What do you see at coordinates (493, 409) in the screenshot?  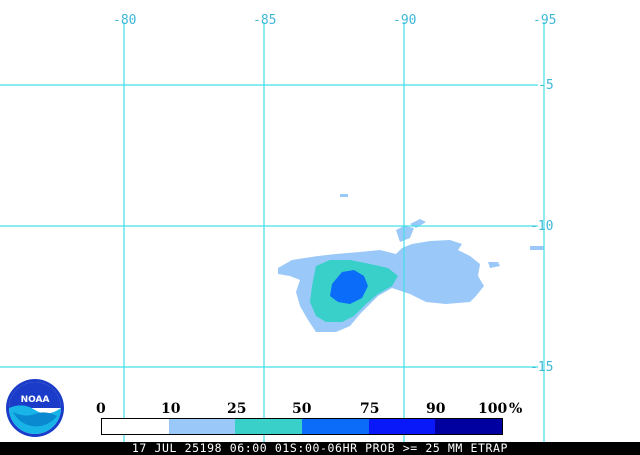 I see `legend-scale-label: 100` at bounding box center [493, 409].